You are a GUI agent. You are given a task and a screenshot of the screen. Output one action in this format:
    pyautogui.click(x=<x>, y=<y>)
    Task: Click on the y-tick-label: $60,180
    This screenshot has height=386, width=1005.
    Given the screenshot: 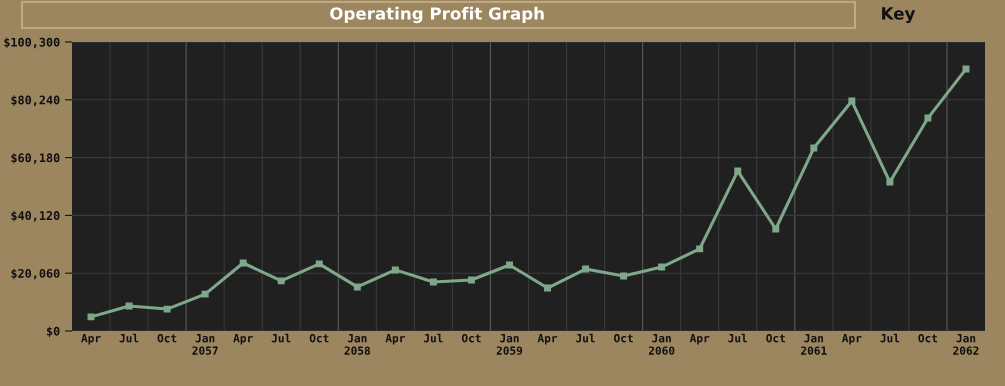 What is the action you would take?
    pyautogui.click(x=35, y=158)
    